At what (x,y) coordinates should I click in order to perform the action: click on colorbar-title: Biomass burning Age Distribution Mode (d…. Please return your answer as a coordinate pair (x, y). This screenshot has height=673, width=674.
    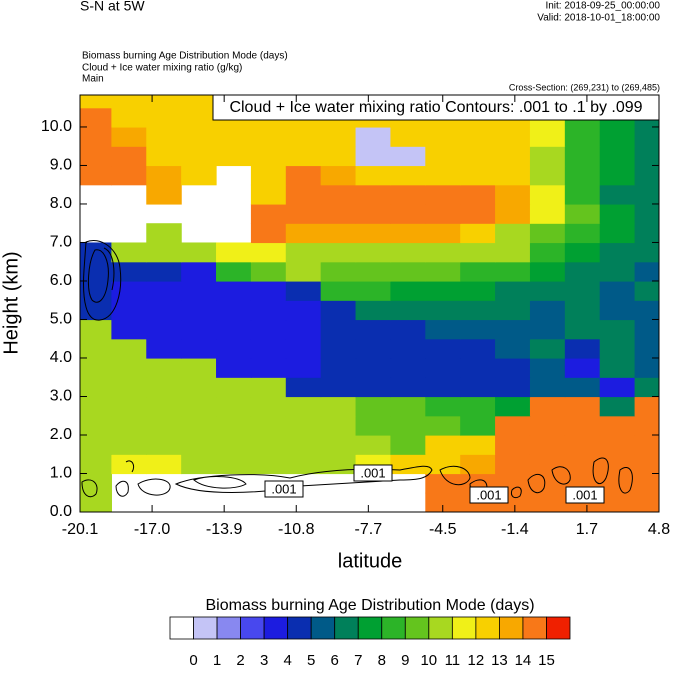
    Looking at the image, I should click on (369, 605).